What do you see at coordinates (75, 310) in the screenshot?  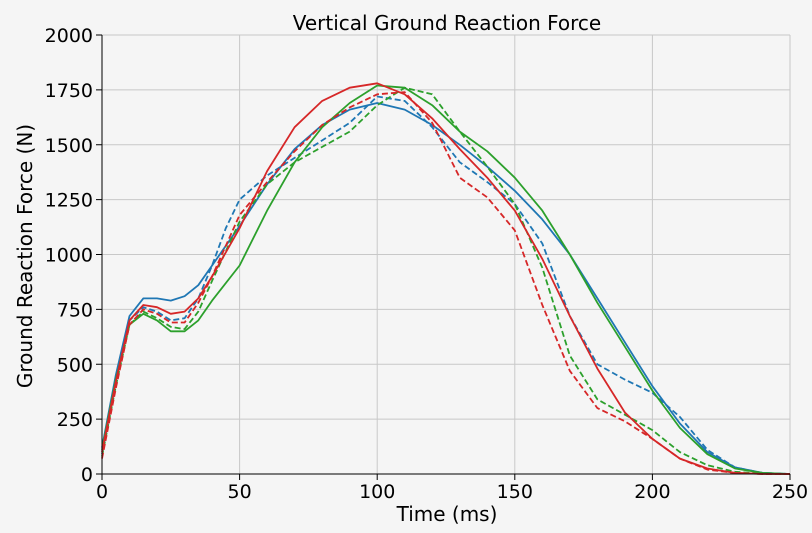 I see `y-tick-label: 750` at bounding box center [75, 310].